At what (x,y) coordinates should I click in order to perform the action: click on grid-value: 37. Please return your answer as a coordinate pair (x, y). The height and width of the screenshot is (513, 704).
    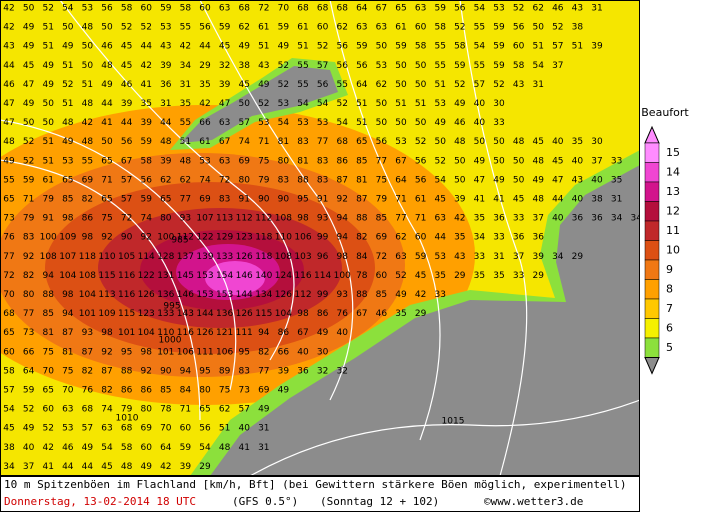
    Looking at the image, I should click on (557, 66).